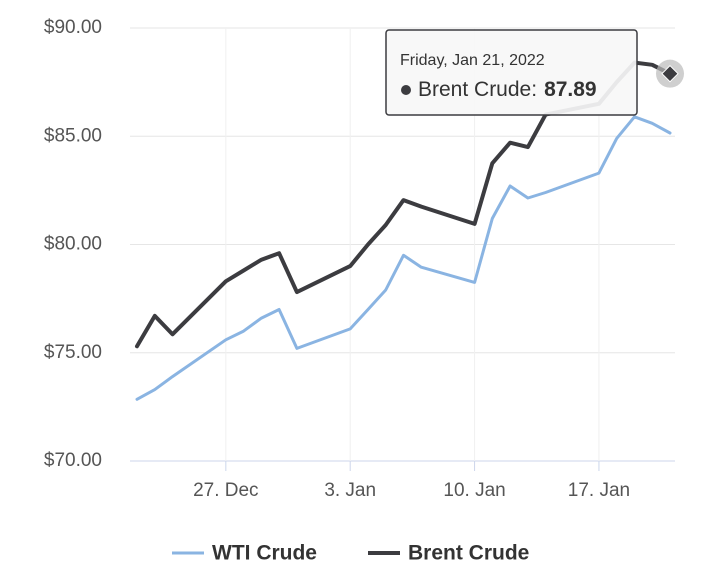 The height and width of the screenshot is (574, 712). I want to click on legend-label: WTI Crude, so click(264, 553).